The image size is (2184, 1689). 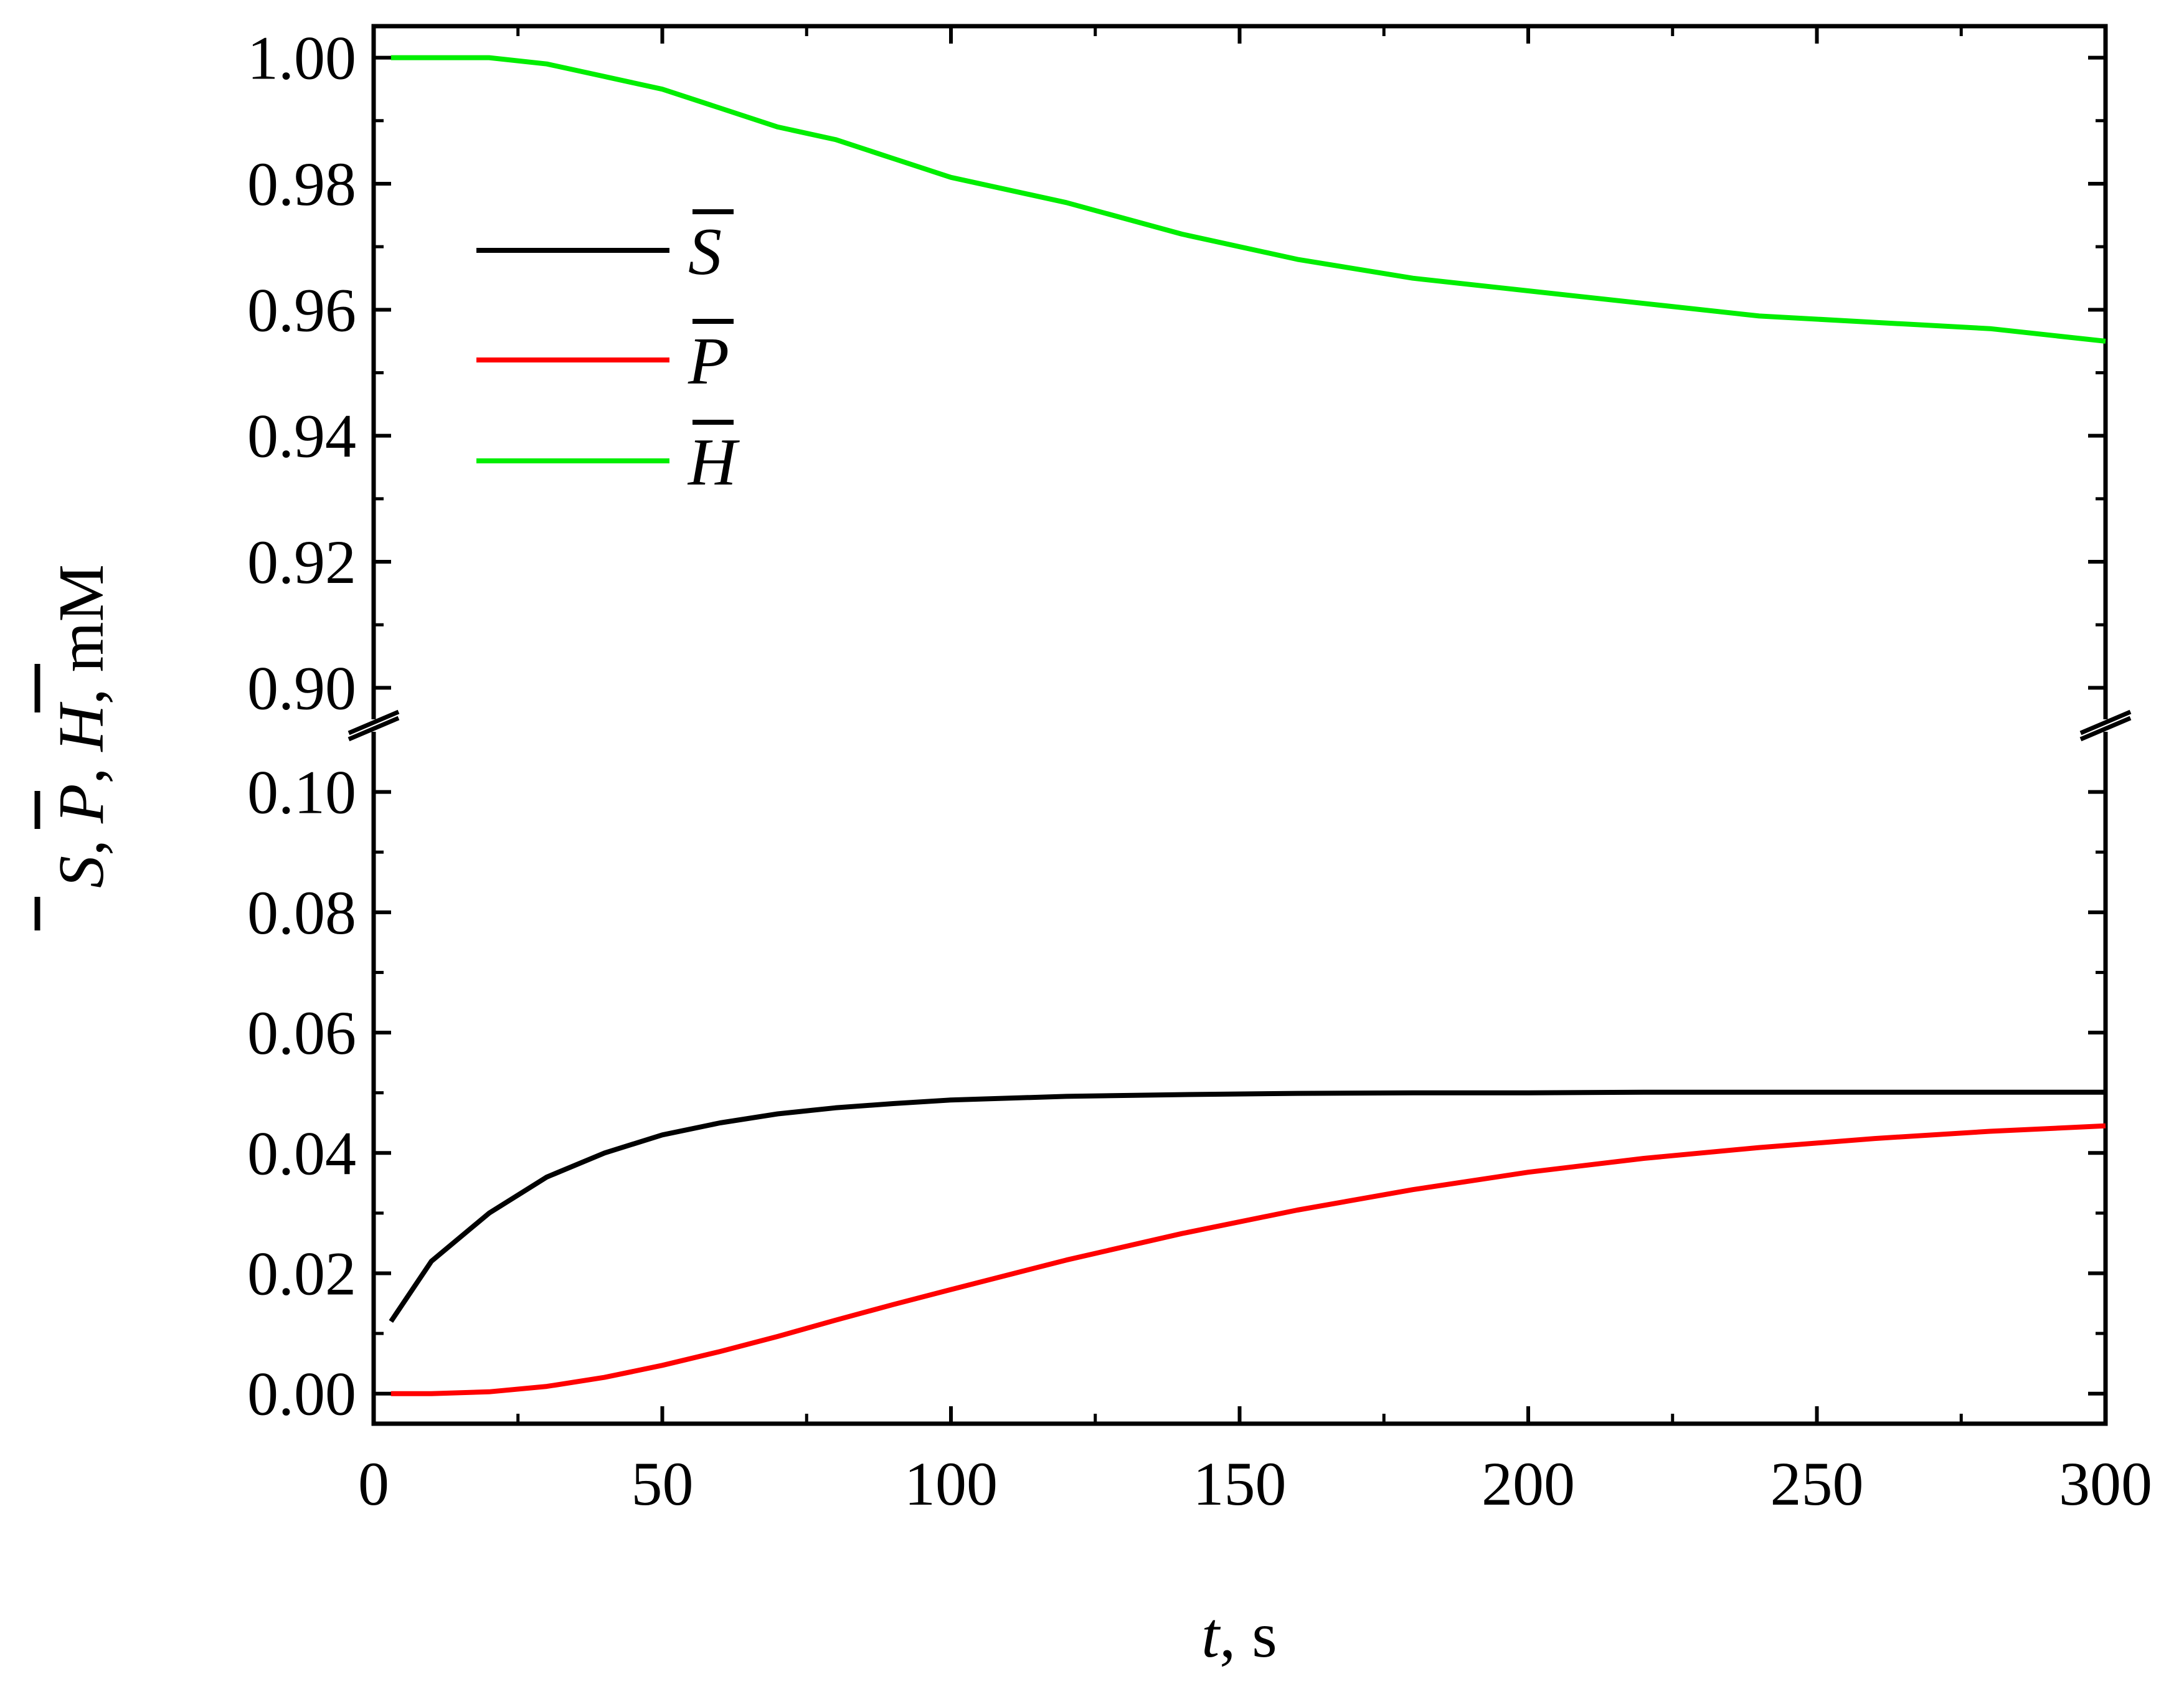 What do you see at coordinates (1247, 1206) in the screenshot?
I see `series-line-s` at bounding box center [1247, 1206].